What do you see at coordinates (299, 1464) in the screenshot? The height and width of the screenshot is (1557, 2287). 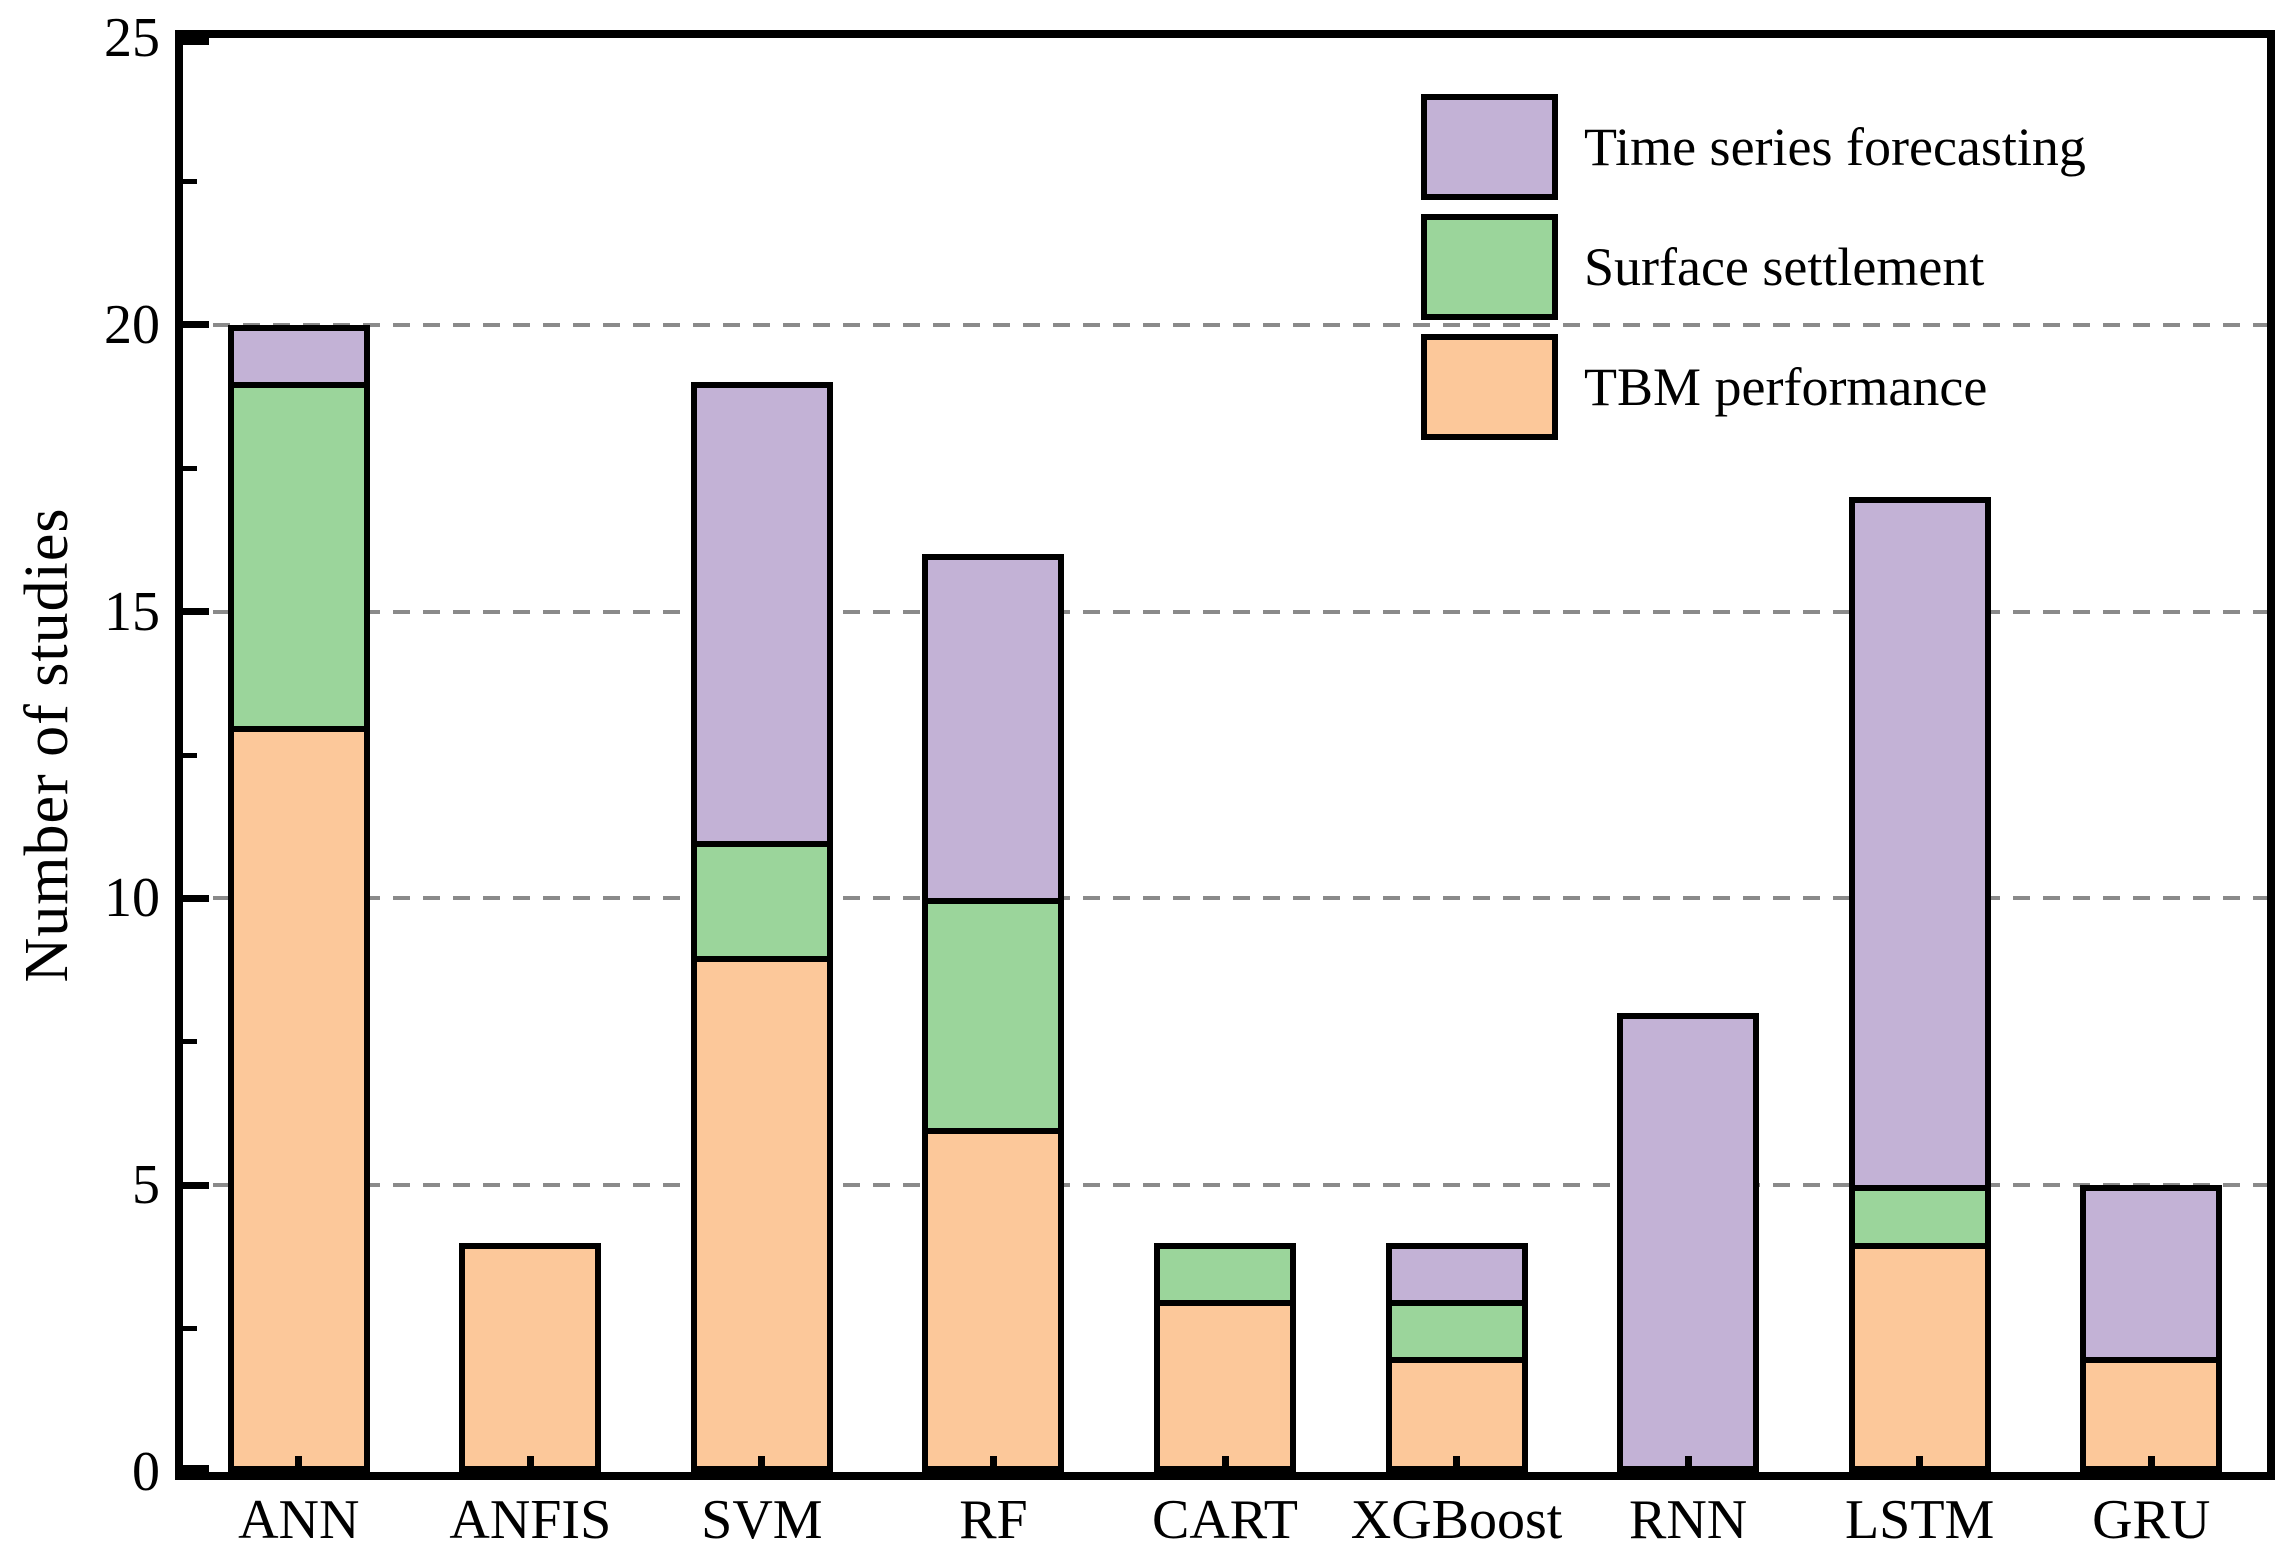 I see `x-tick-ANN` at bounding box center [299, 1464].